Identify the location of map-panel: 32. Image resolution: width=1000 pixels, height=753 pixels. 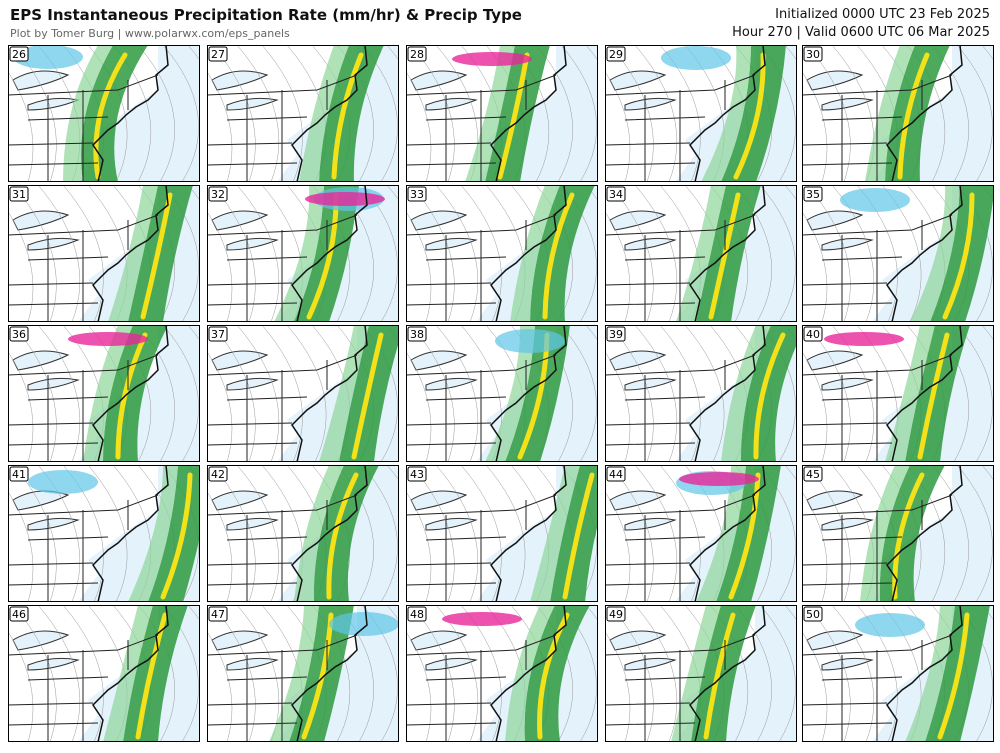
(303, 253).